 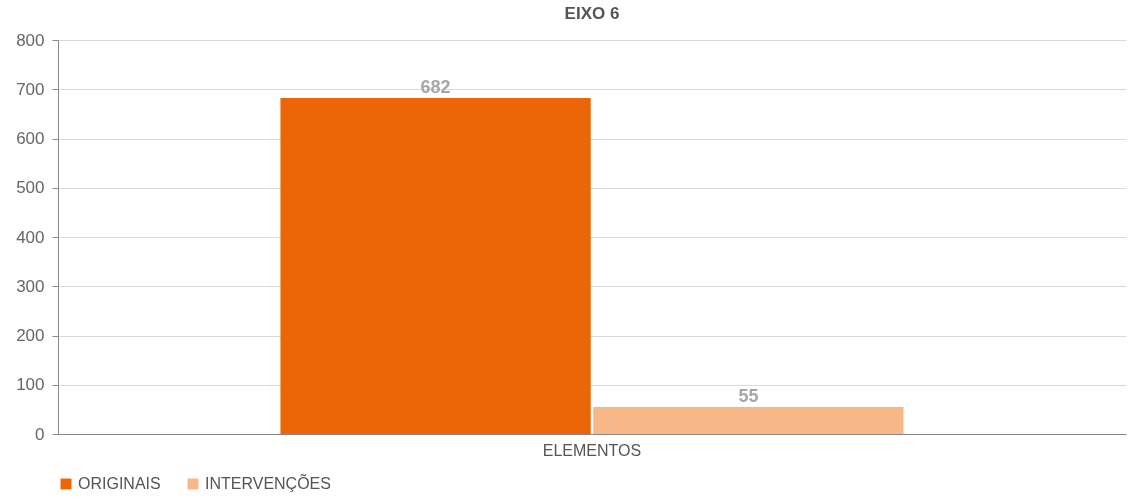 I want to click on y-tick-label: 300, so click(x=30, y=286).